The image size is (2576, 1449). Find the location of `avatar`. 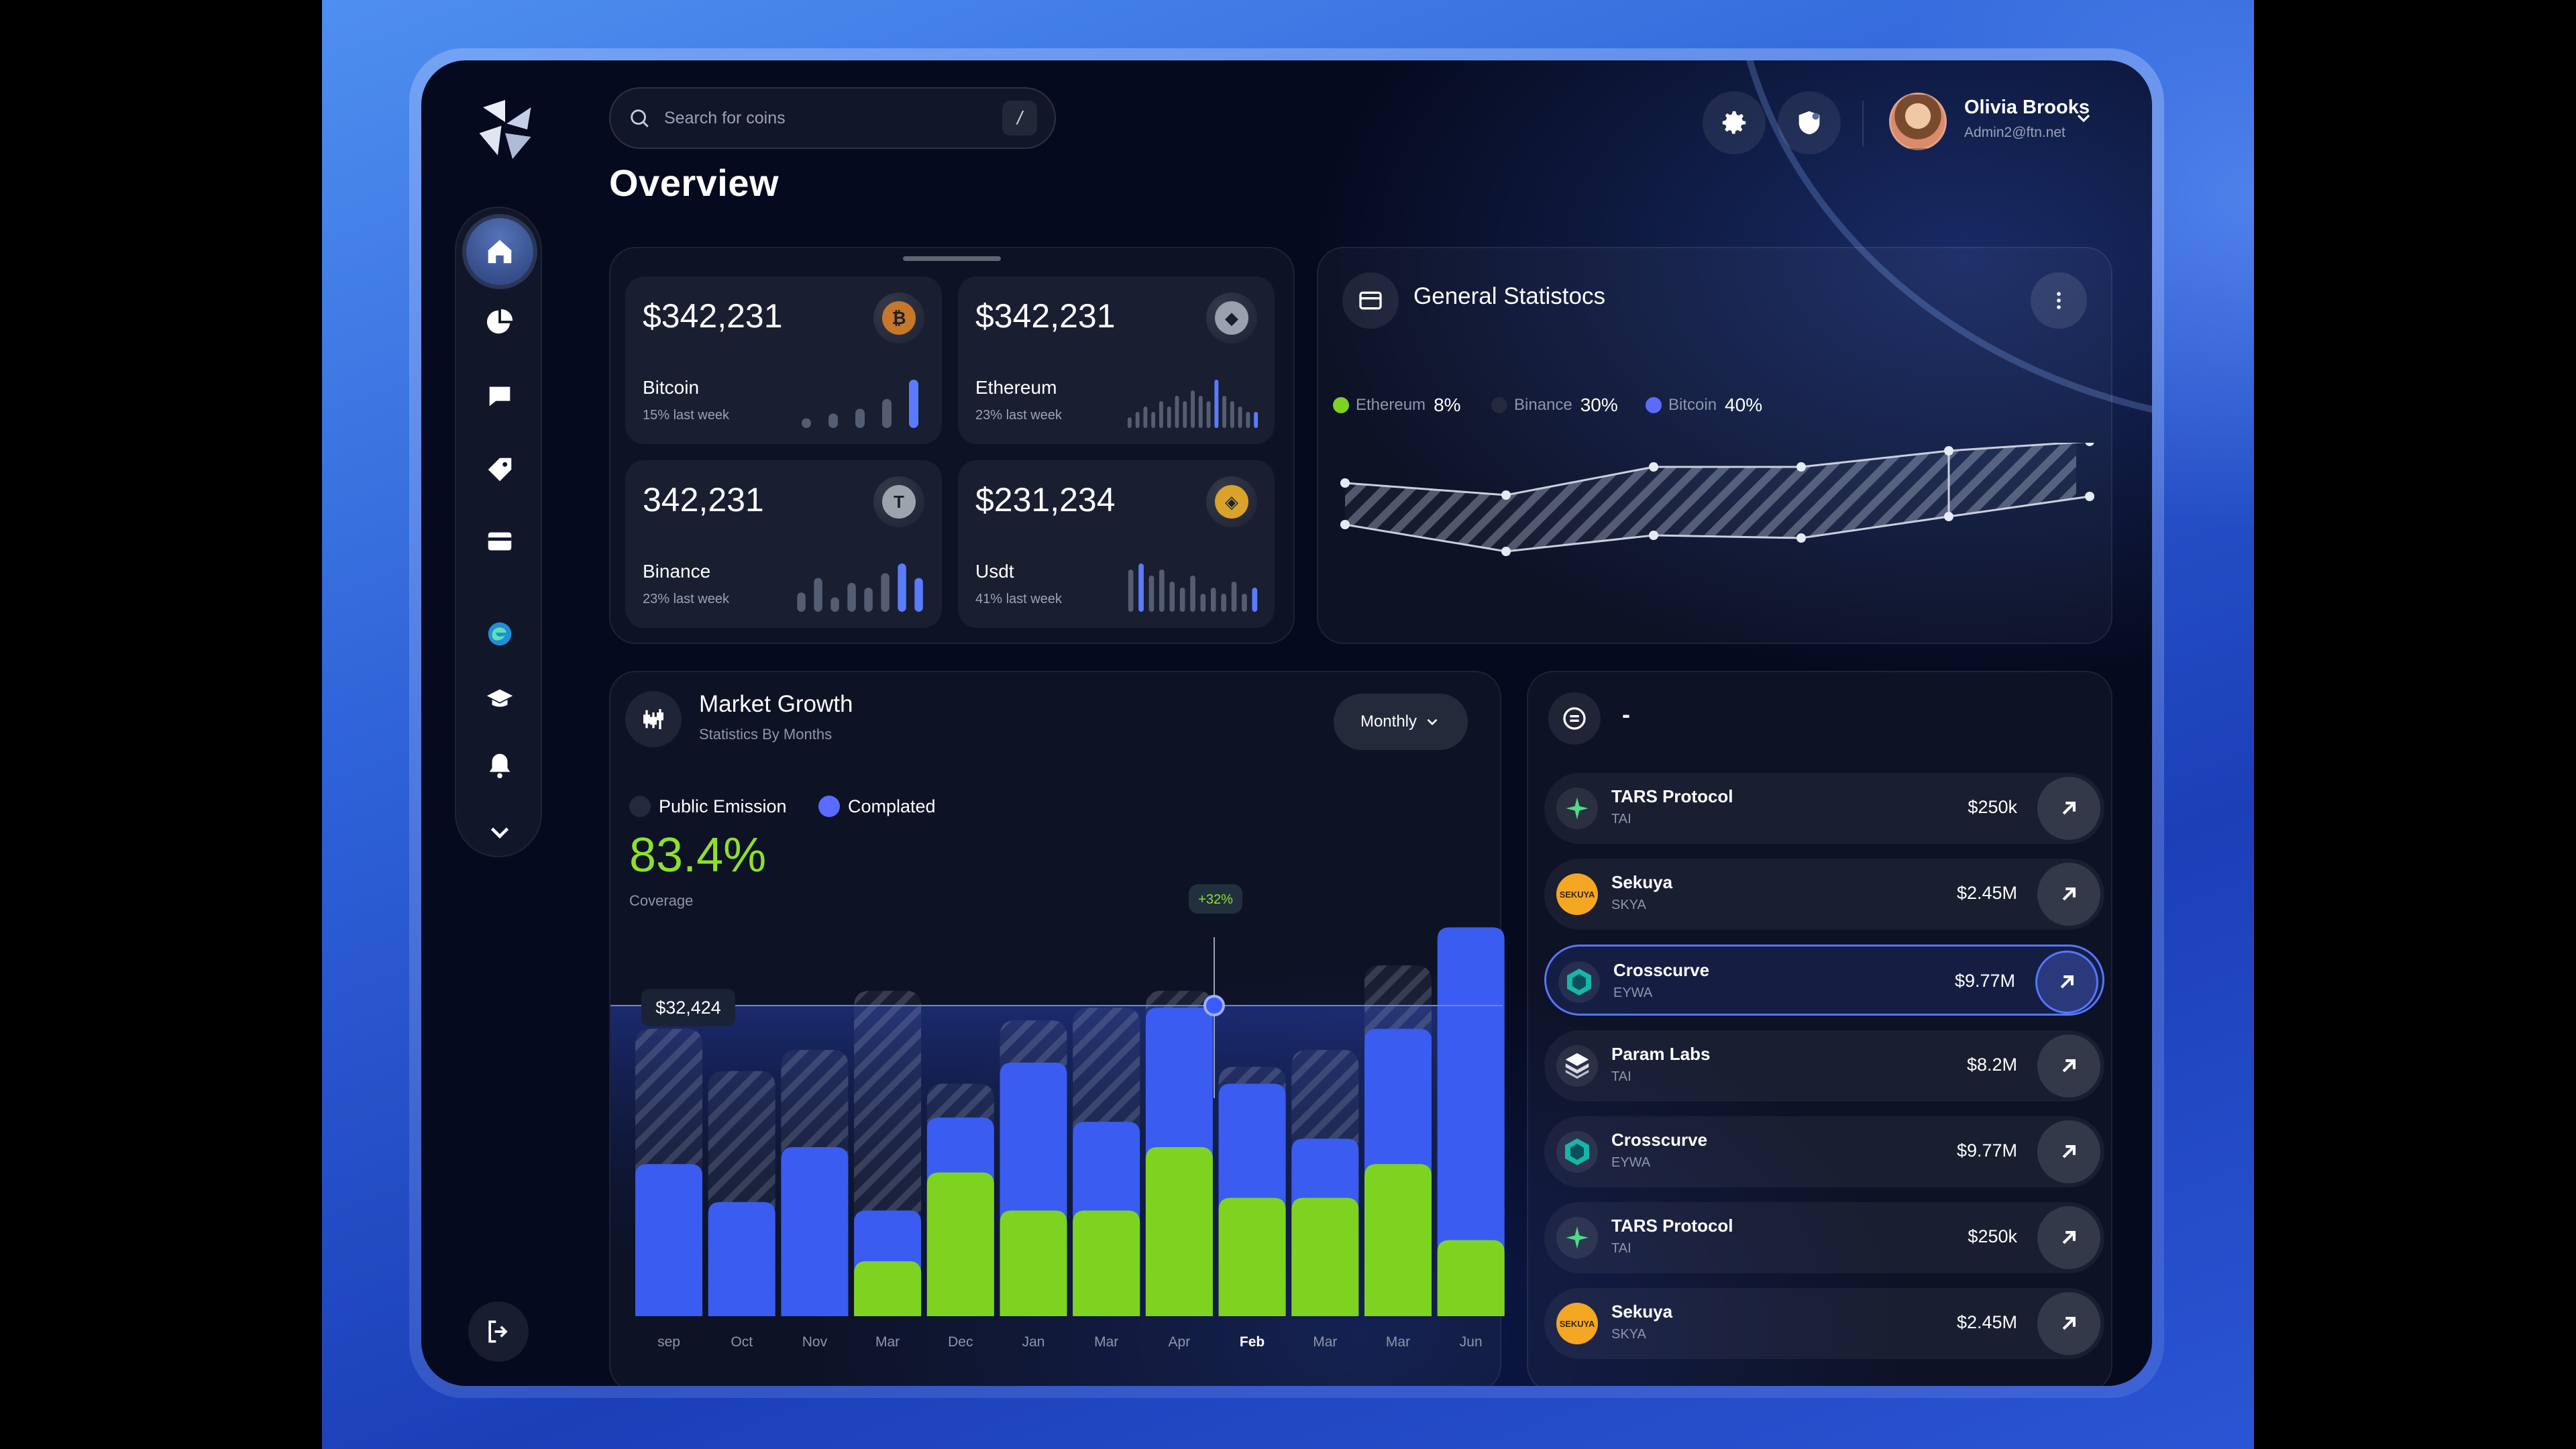

avatar is located at coordinates (1918, 121).